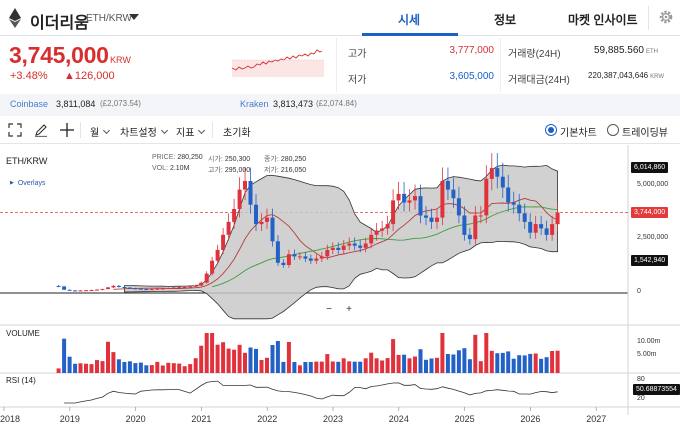  Describe the element at coordinates (464, 419) in the screenshot. I see `x-axis-label: 2025` at that location.